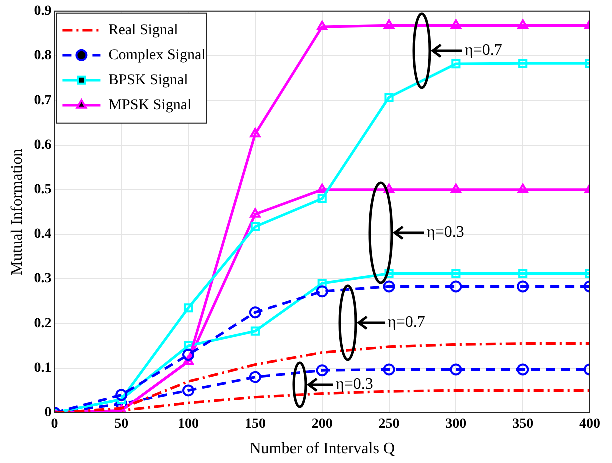 The image size is (612, 463). What do you see at coordinates (143, 30) in the screenshot?
I see `legend-label: Real Signal` at bounding box center [143, 30].